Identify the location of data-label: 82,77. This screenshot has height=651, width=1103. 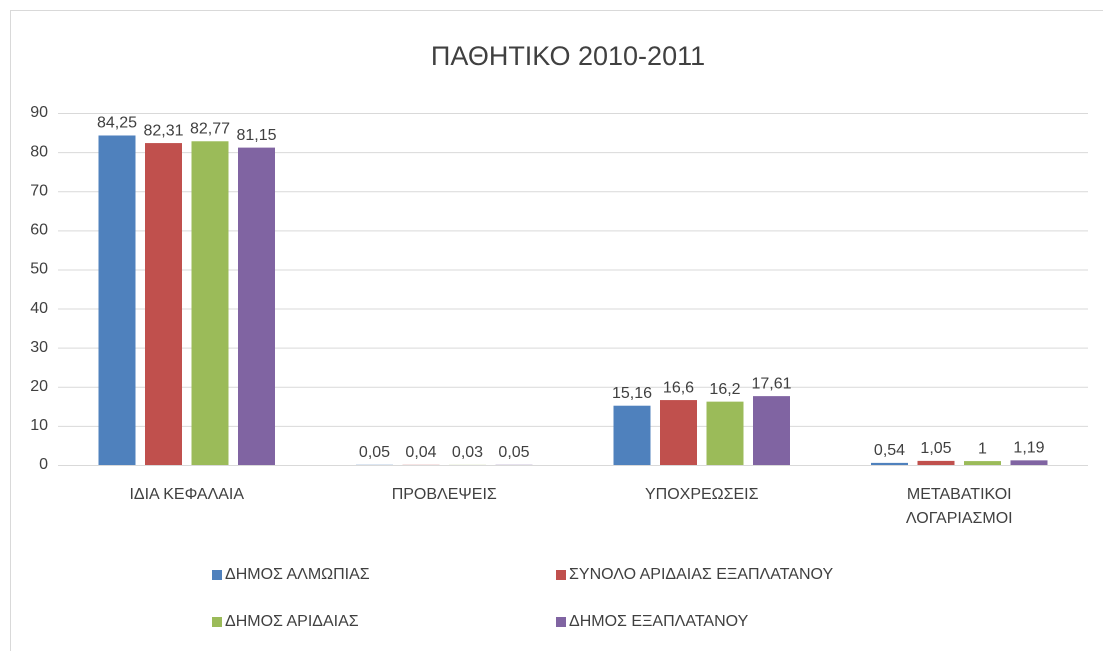
(210, 128).